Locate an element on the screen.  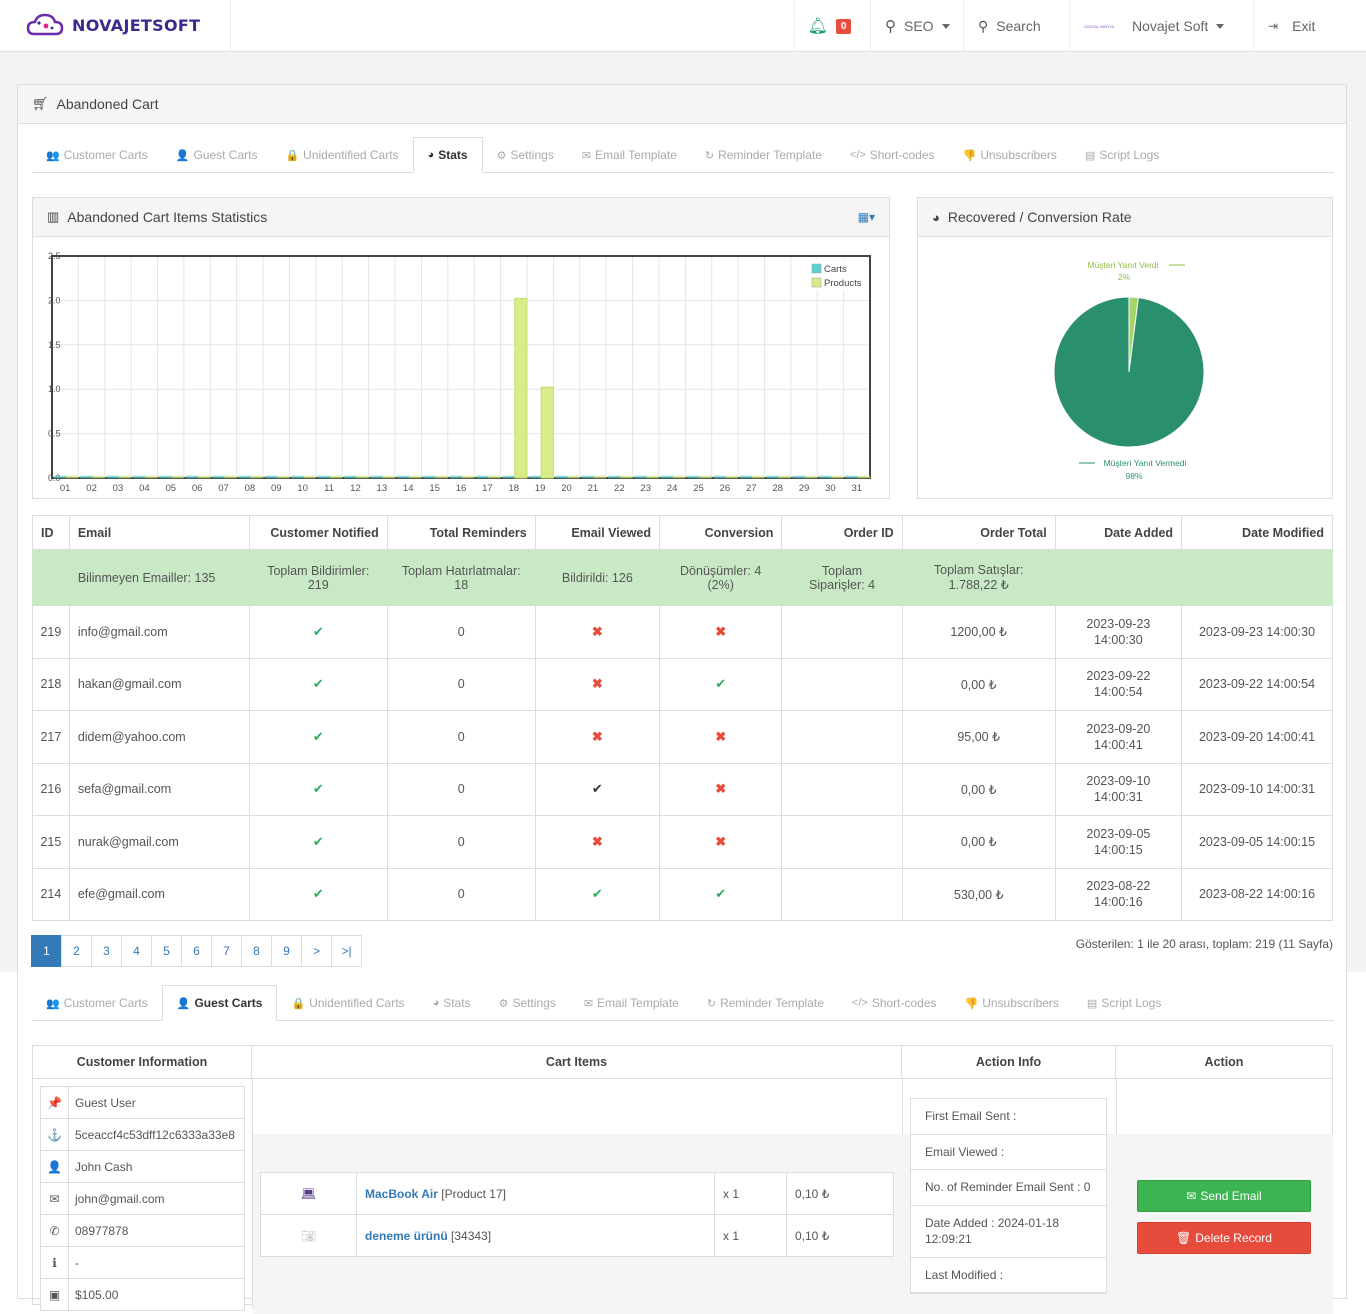
cloud-logo-icon is located at coordinates (45, 24).